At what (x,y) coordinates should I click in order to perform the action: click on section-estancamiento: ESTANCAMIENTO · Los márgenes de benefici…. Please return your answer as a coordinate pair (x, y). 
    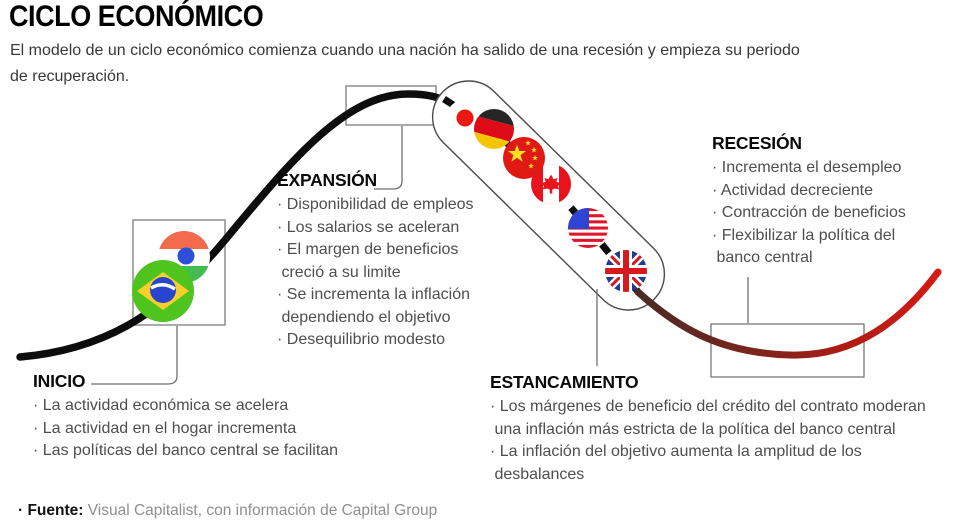
    Looking at the image, I should click on (708, 429).